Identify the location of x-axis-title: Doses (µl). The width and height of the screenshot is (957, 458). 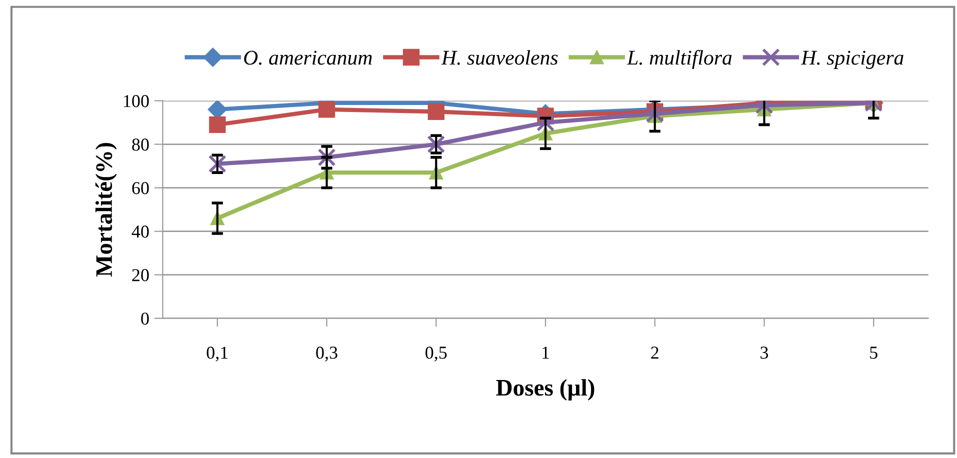
(545, 390).